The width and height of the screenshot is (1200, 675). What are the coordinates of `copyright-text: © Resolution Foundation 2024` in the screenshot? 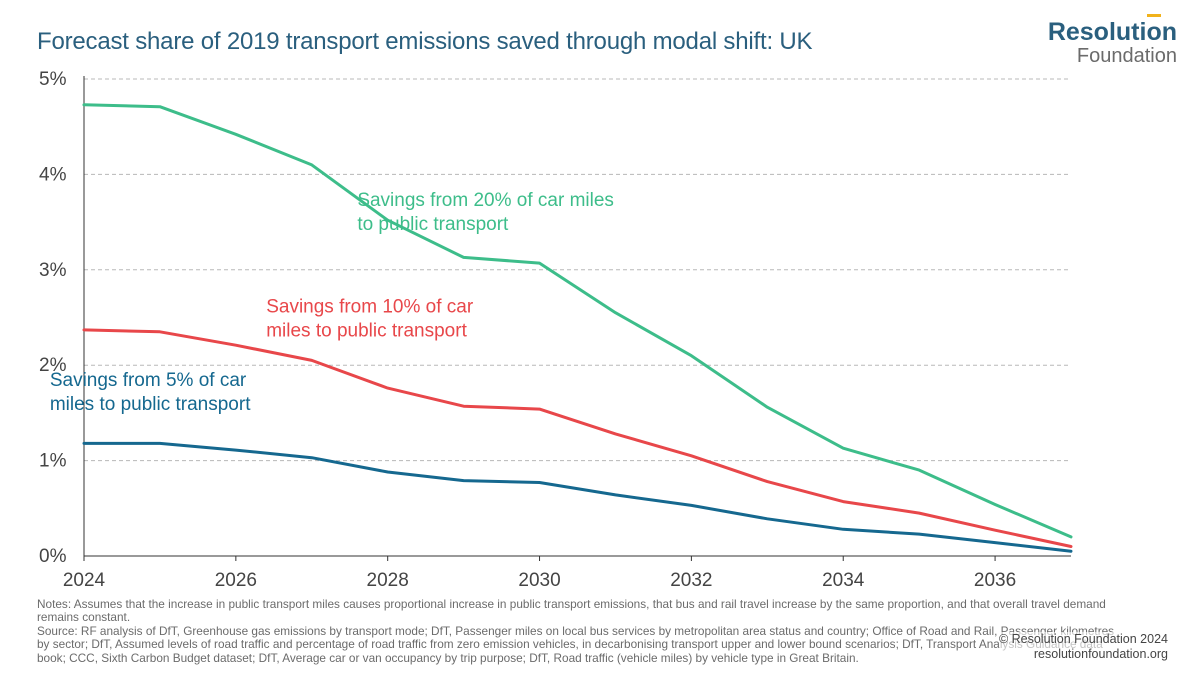 It's located at (1083, 639).